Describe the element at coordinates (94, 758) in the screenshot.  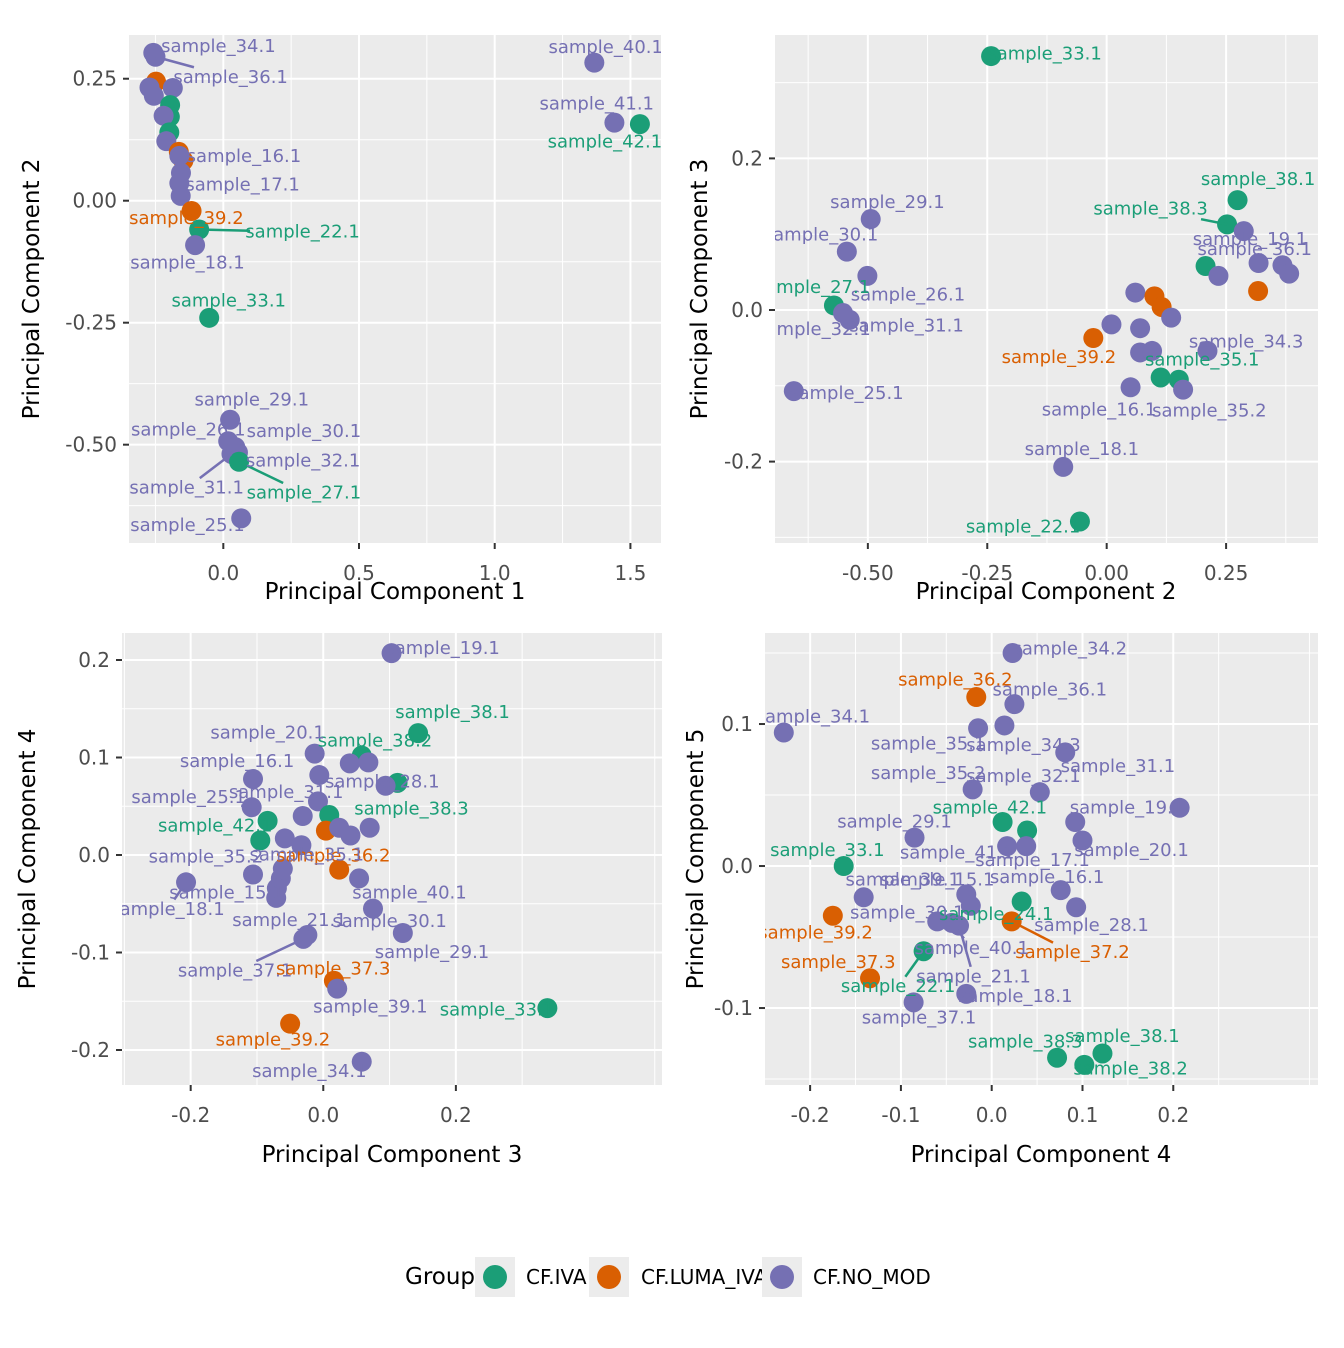
I see `y-tick-label: 0.1` at that location.